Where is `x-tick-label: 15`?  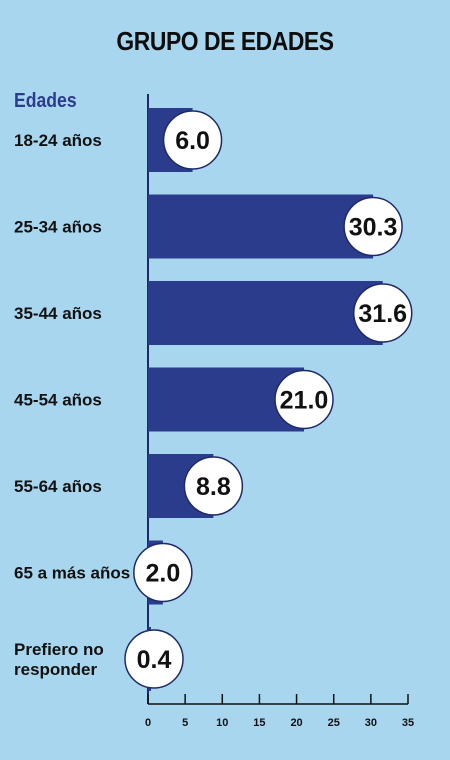 x-tick-label: 15 is located at coordinates (259, 723).